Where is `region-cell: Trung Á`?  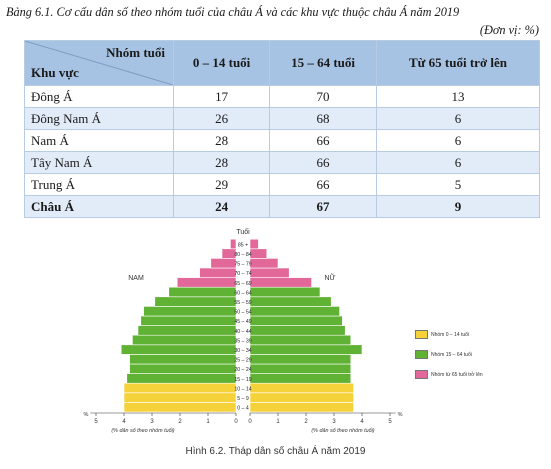 region-cell: Trung Á is located at coordinates (99, 184).